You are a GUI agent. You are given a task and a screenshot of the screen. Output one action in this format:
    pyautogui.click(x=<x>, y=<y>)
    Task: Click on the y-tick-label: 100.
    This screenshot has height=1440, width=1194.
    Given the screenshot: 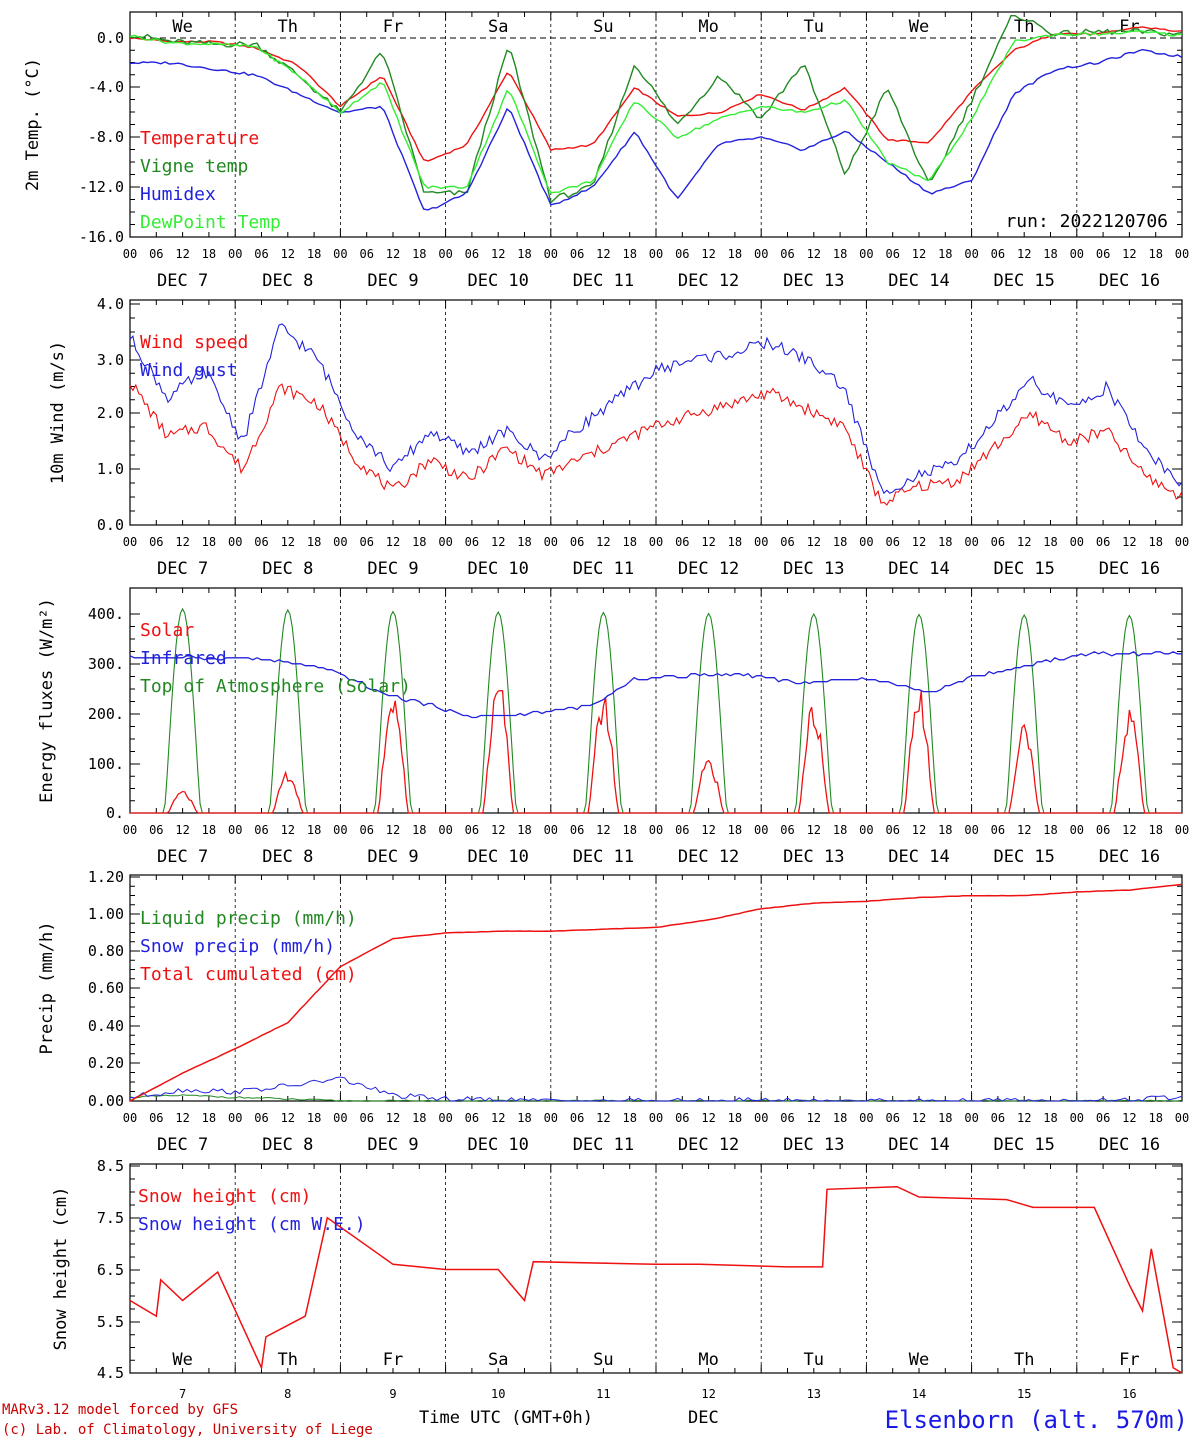 What is the action you would take?
    pyautogui.click(x=106, y=764)
    